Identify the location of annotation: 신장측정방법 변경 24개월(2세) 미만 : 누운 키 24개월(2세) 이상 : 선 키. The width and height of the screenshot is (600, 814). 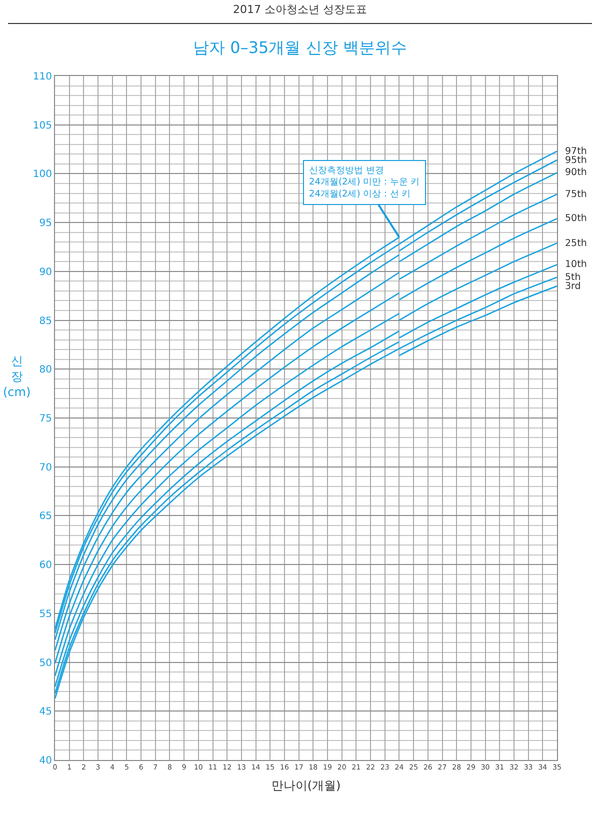
(364, 183).